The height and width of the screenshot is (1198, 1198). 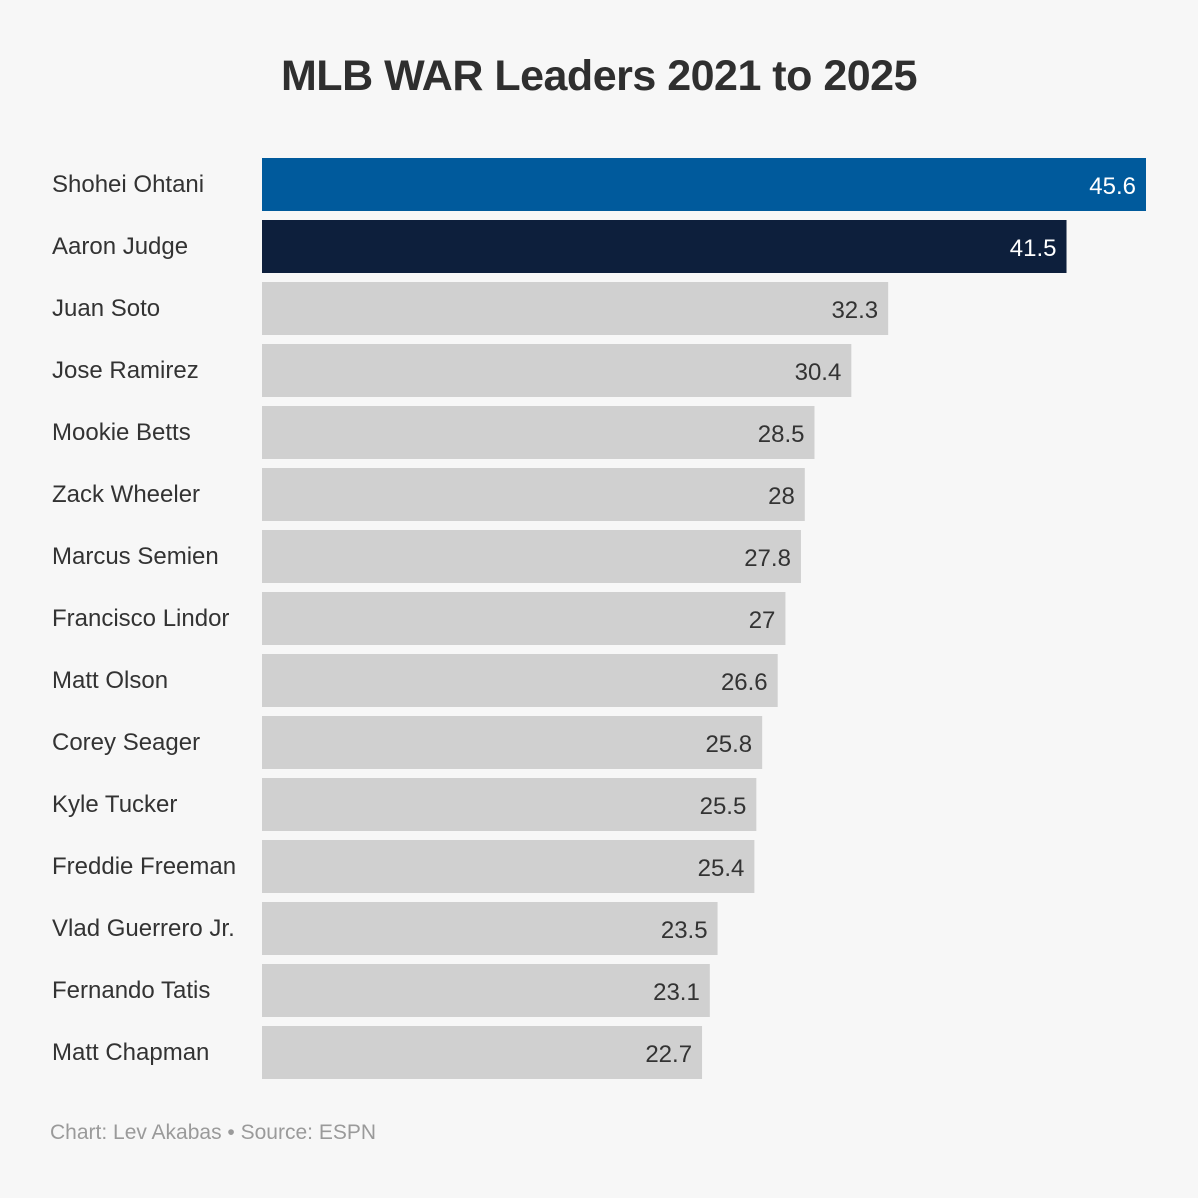 What do you see at coordinates (668, 1054) in the screenshot?
I see `value-label-14: 22.7` at bounding box center [668, 1054].